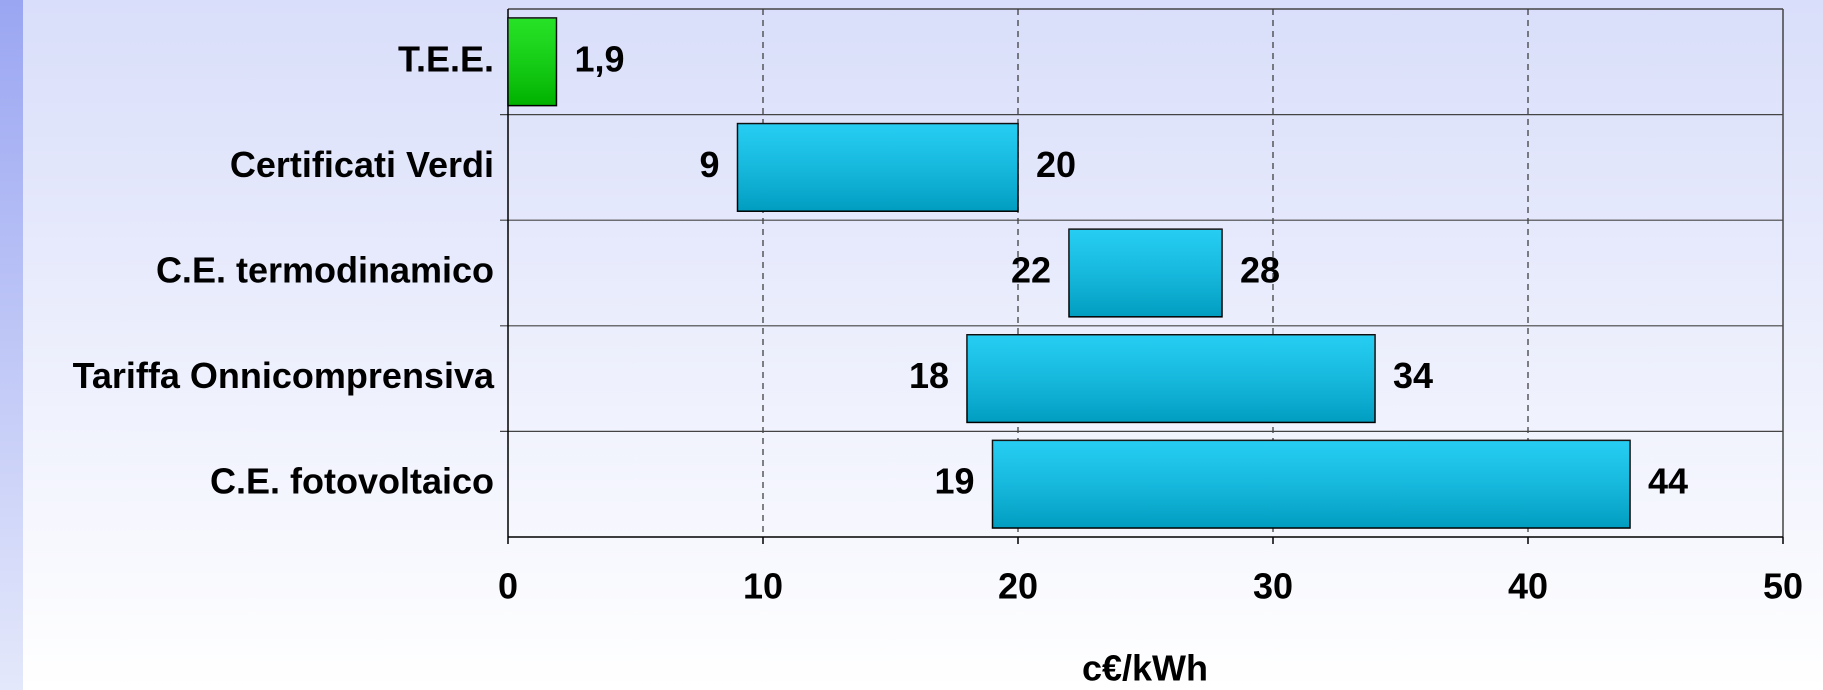  I want to click on high-label: 20, so click(1056, 164).